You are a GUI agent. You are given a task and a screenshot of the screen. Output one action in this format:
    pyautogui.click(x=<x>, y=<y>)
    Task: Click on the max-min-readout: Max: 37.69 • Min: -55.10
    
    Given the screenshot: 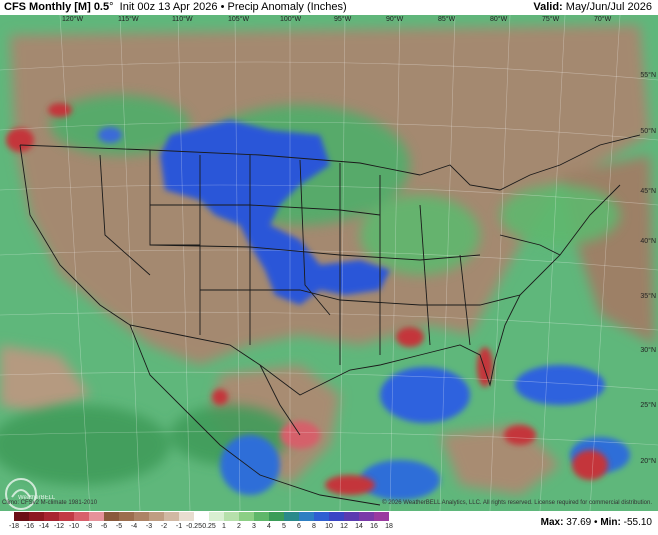 What is the action you would take?
    pyautogui.click(x=596, y=522)
    